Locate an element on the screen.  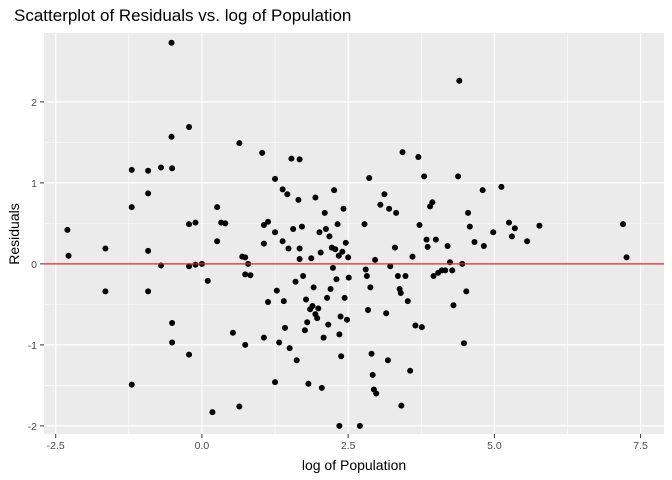
x-tick-label: 7.5 is located at coordinates (640, 446).